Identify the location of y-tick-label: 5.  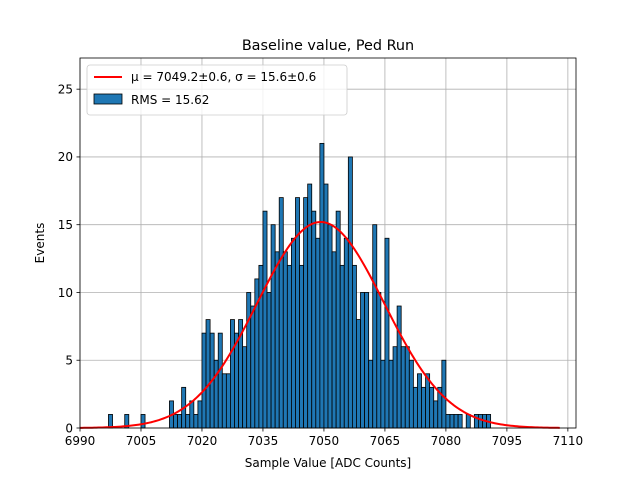
(69, 361).